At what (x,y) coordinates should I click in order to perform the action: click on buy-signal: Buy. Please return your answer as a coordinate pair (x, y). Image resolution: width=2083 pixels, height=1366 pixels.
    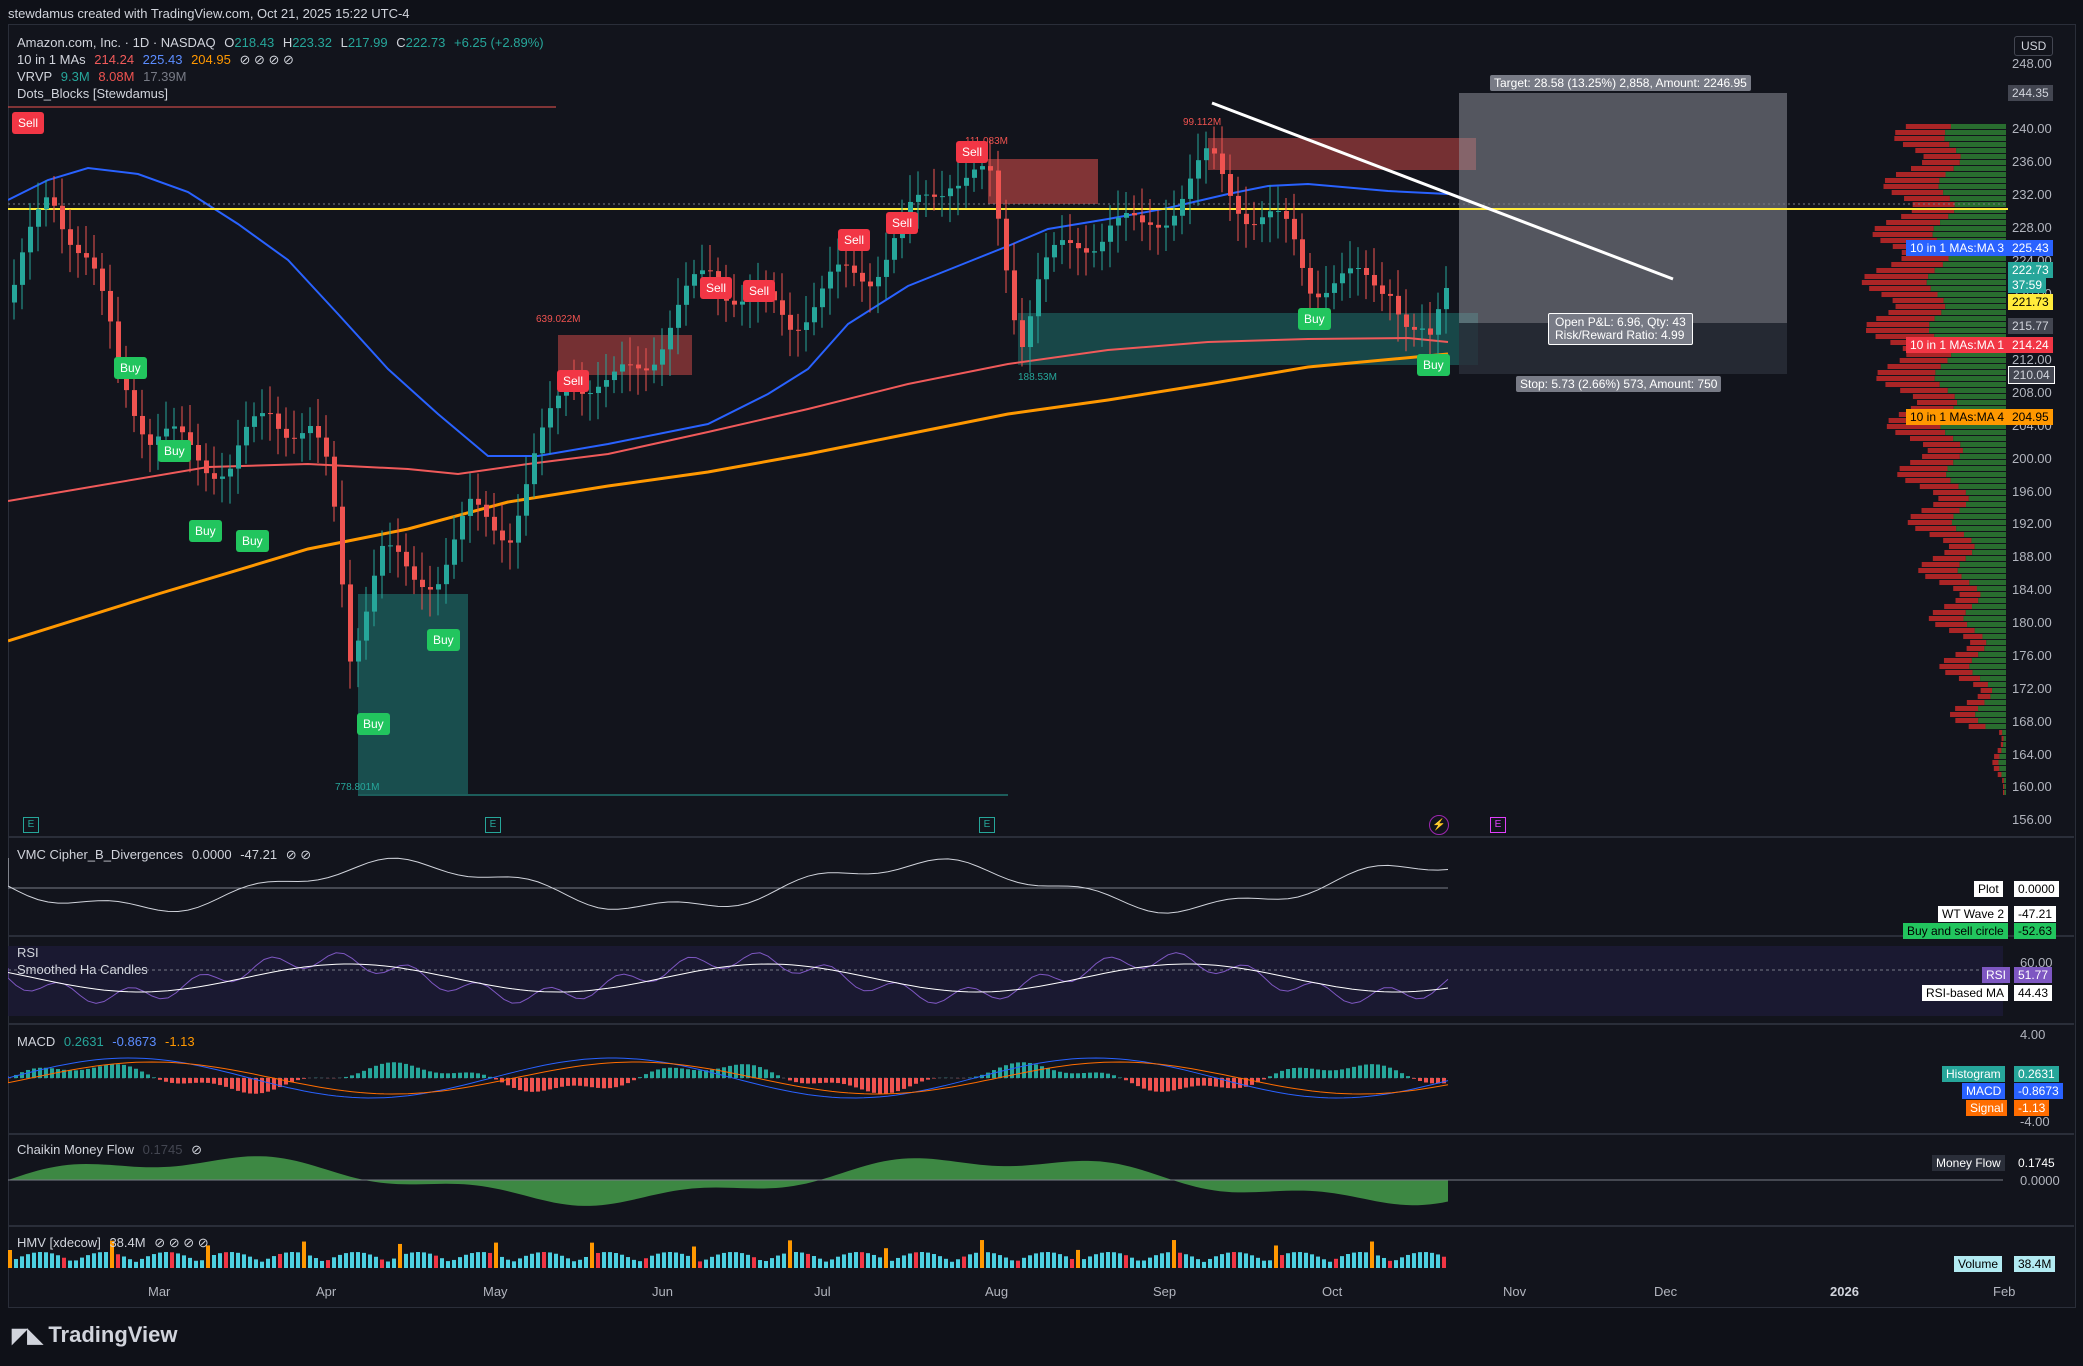
    Looking at the image, I should click on (130, 368).